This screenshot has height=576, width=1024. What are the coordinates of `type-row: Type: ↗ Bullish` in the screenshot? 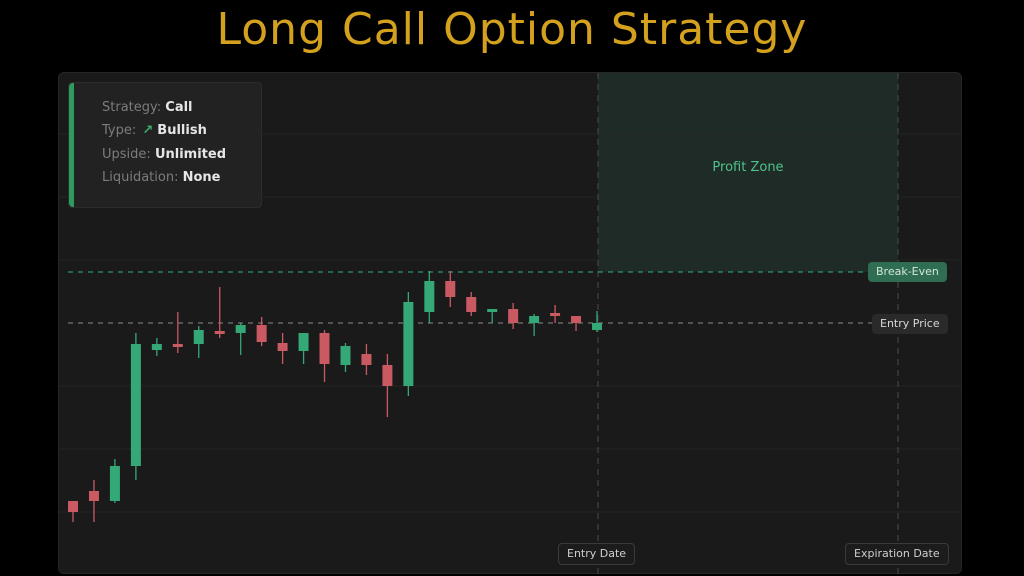 It's located at (154, 130).